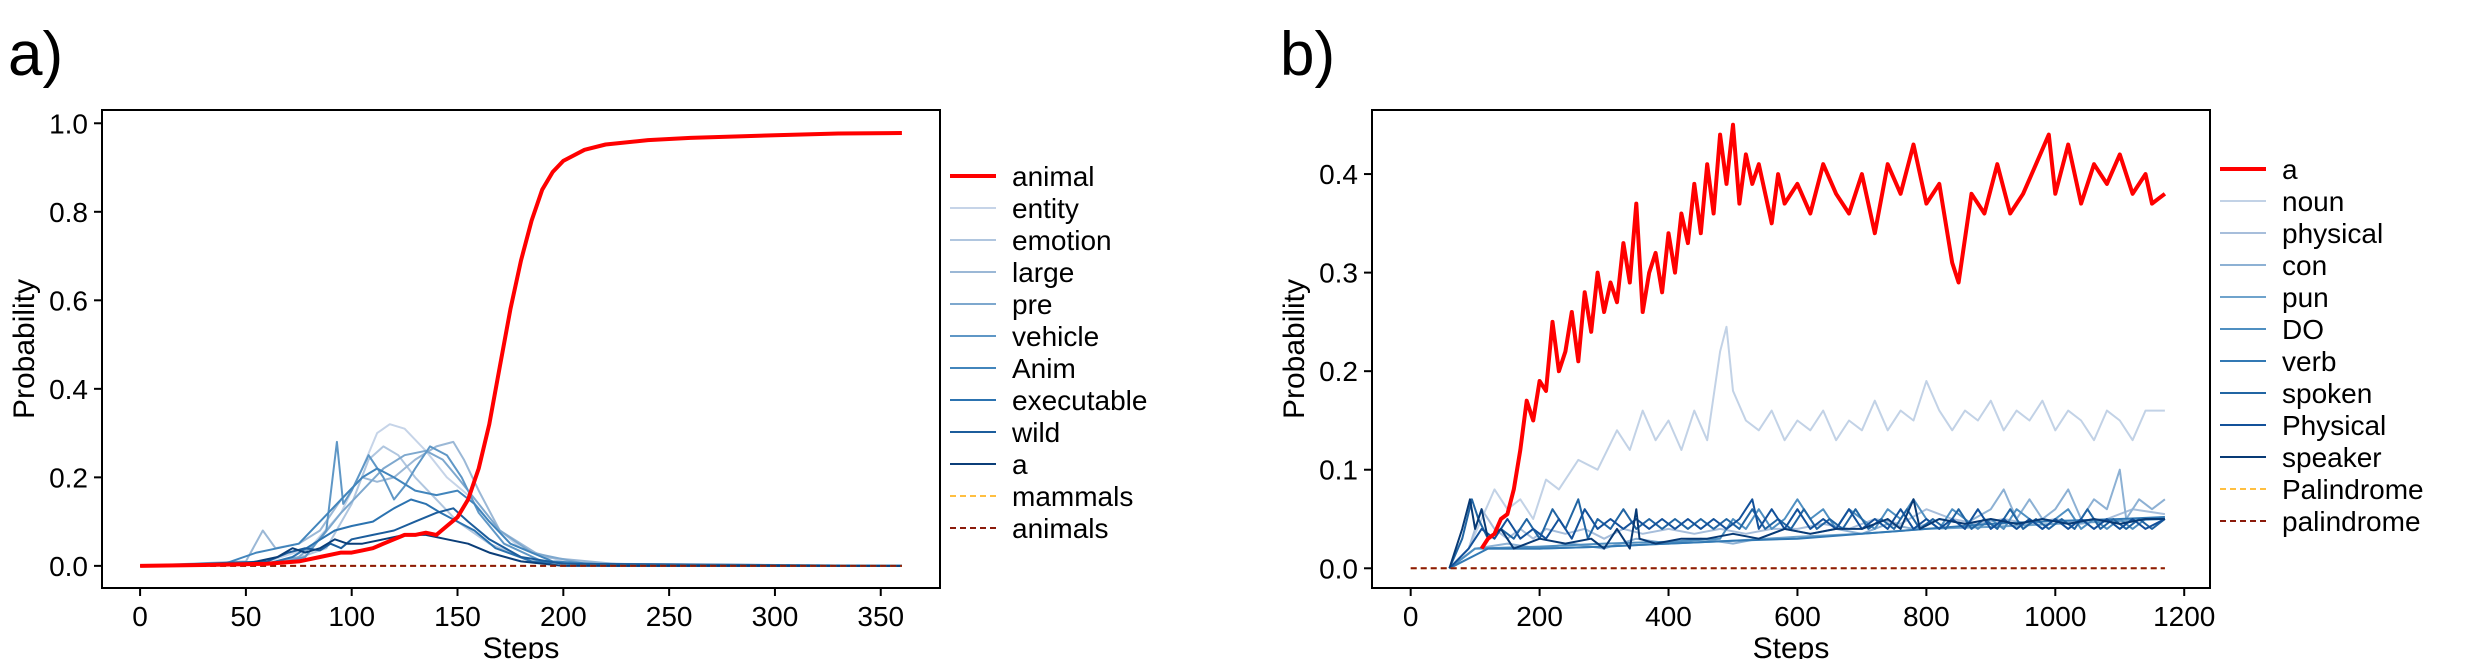 The width and height of the screenshot is (2481, 659). I want to click on panel-label-b: b), so click(1307, 54).